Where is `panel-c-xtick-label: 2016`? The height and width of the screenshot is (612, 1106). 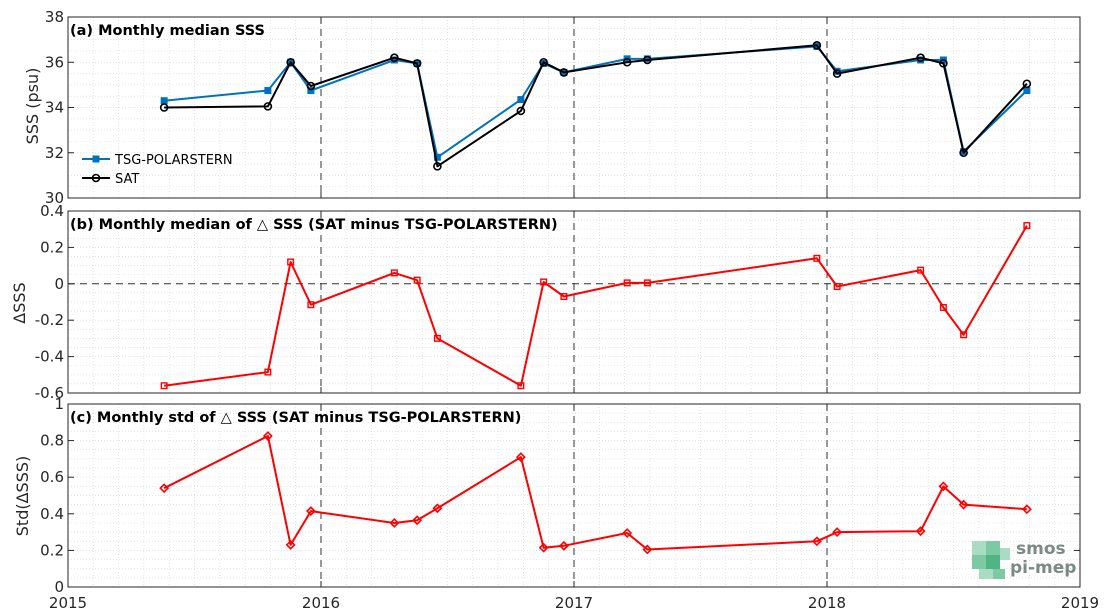
panel-c-xtick-label: 2016 is located at coordinates (321, 603).